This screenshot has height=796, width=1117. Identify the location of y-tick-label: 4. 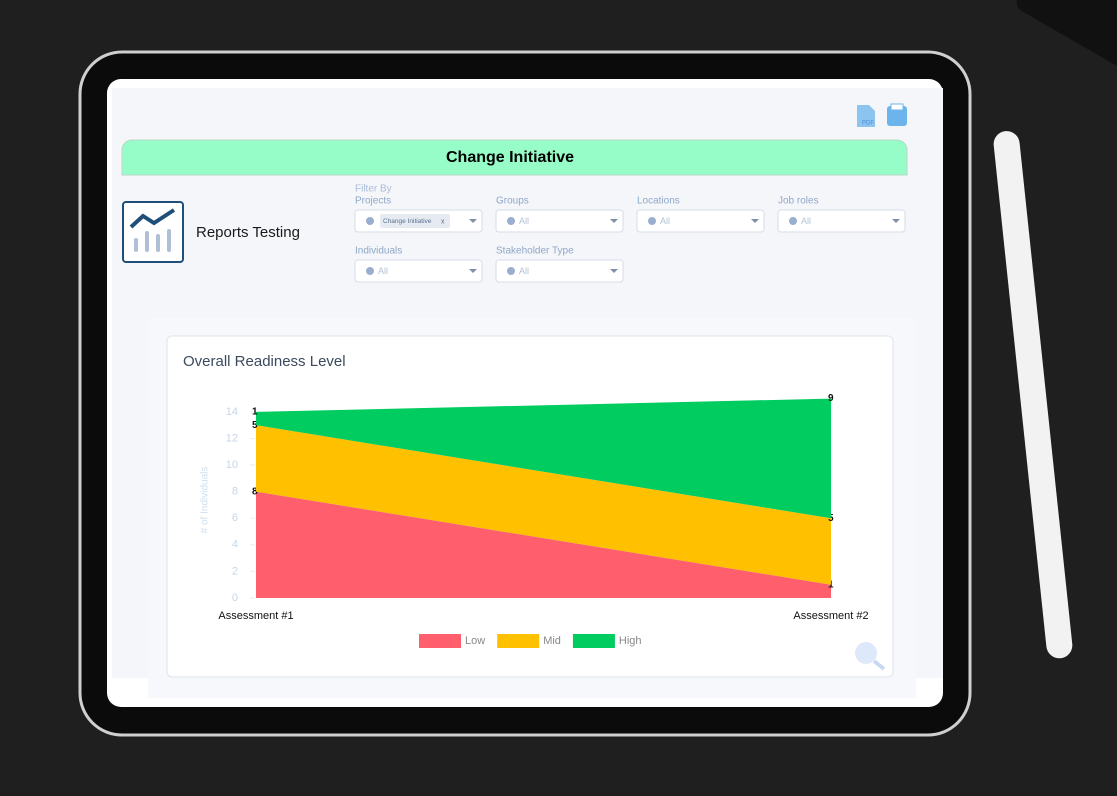
(235, 545).